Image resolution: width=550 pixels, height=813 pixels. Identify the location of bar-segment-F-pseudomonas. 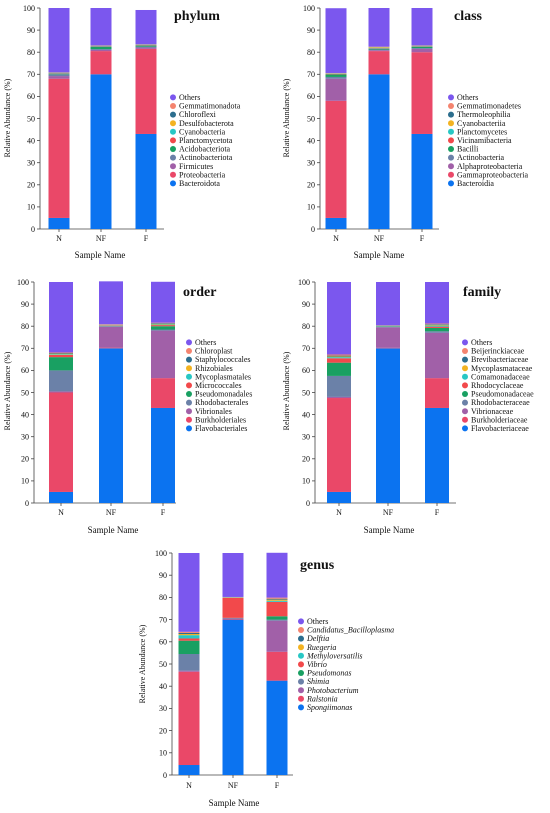
(277, 618).